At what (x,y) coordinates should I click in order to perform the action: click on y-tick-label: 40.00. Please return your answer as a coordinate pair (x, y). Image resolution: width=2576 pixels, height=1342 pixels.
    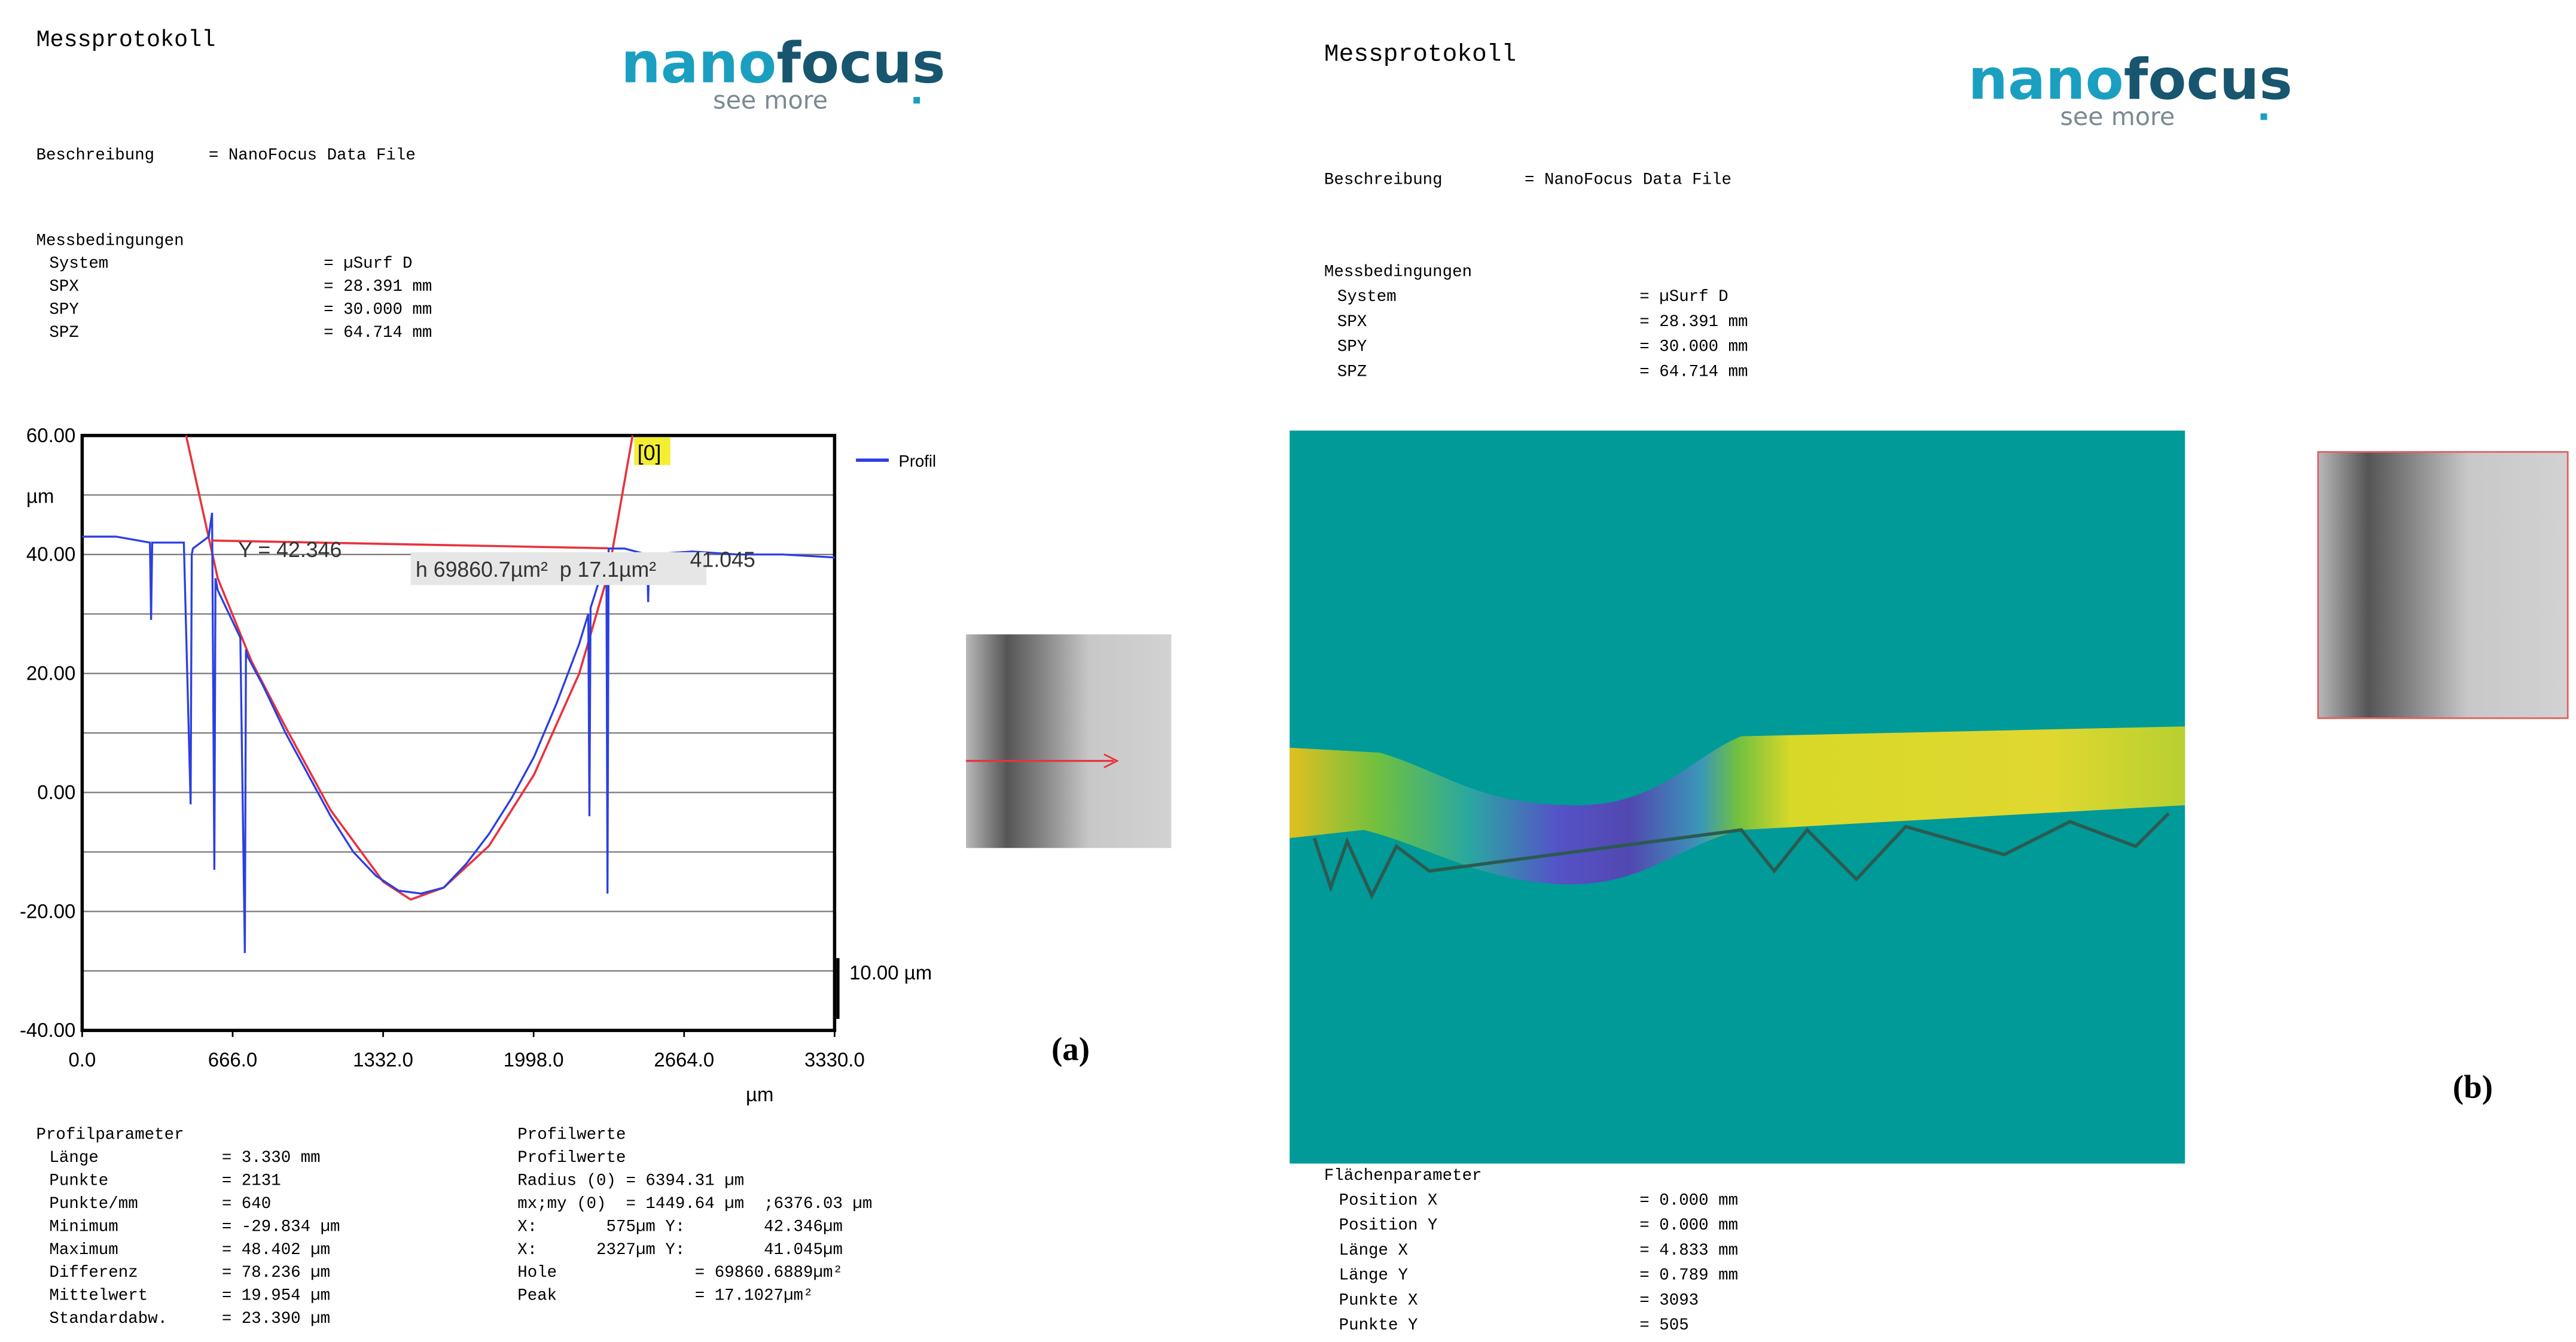
    Looking at the image, I should click on (50, 554).